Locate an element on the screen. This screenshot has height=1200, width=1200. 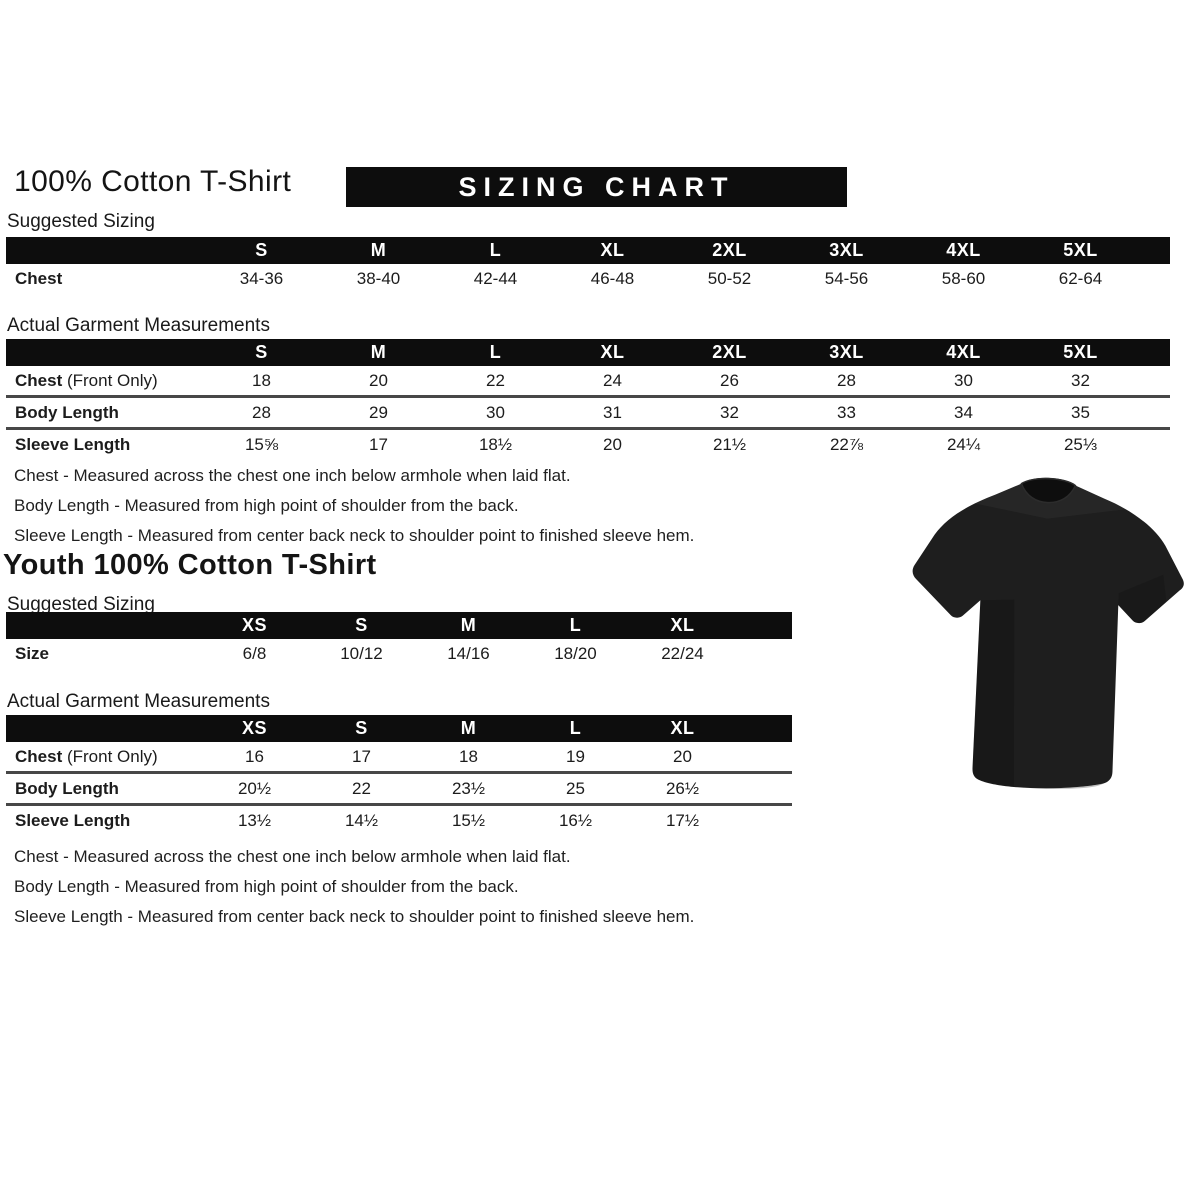
row-label: Body Length is located at coordinates (67, 412).